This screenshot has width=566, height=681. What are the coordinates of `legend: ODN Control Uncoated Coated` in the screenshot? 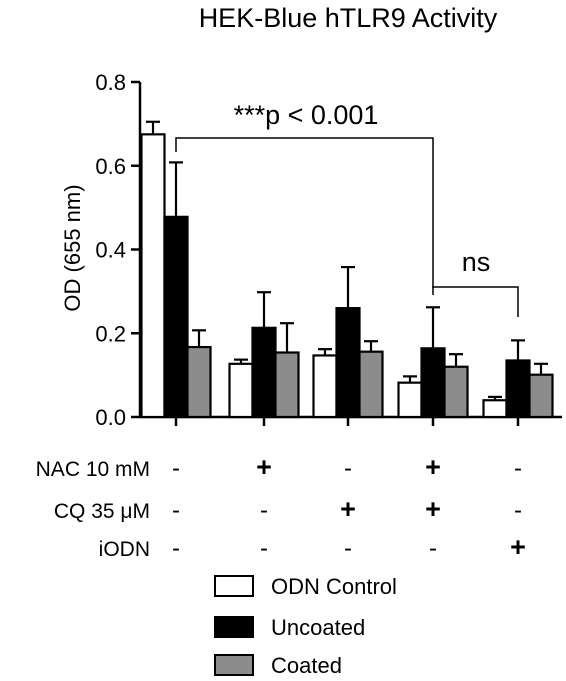 It's located at (305, 626).